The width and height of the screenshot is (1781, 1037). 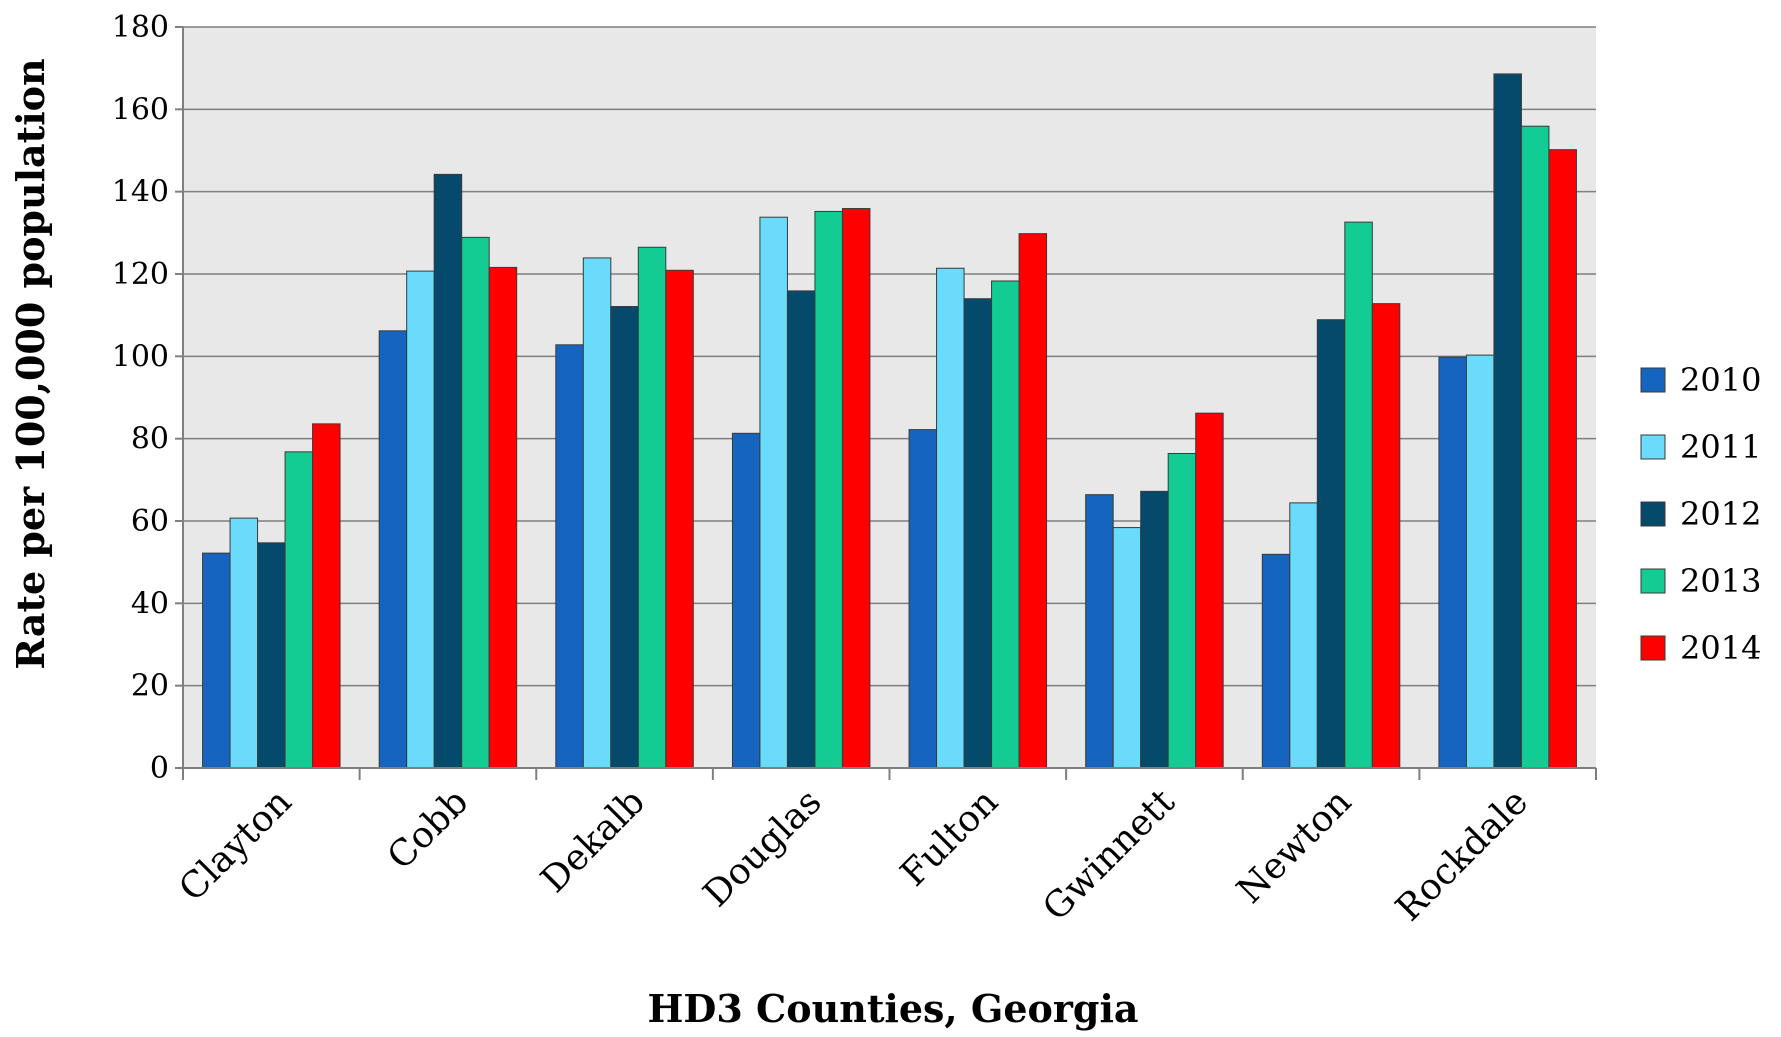 What do you see at coordinates (1562, 459) in the screenshot?
I see `bar-rockdale-2014` at bounding box center [1562, 459].